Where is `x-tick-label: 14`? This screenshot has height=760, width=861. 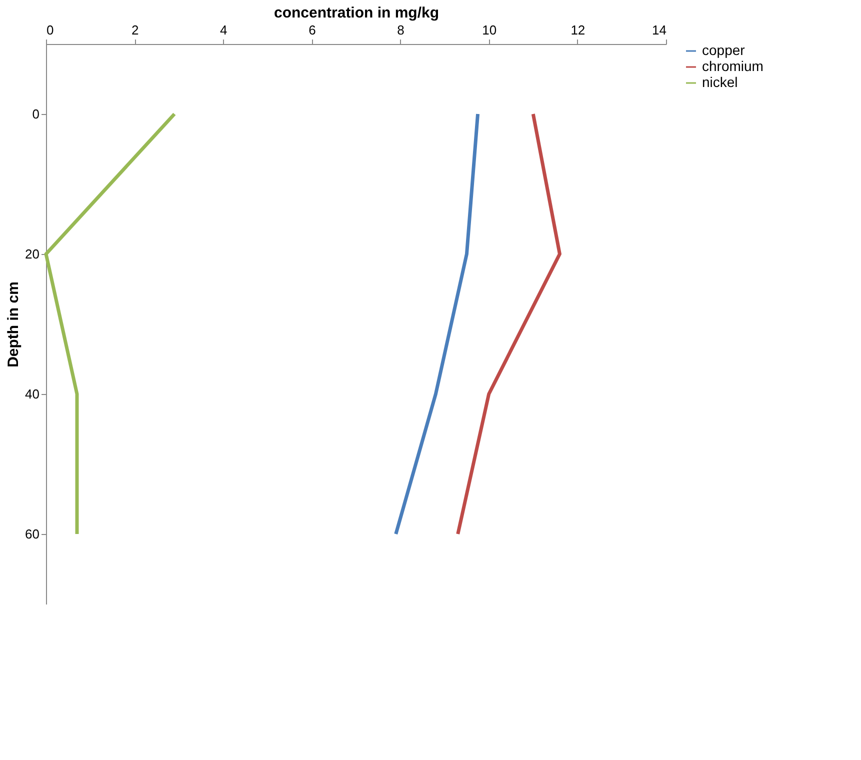
x-tick-label: 14 is located at coordinates (659, 30).